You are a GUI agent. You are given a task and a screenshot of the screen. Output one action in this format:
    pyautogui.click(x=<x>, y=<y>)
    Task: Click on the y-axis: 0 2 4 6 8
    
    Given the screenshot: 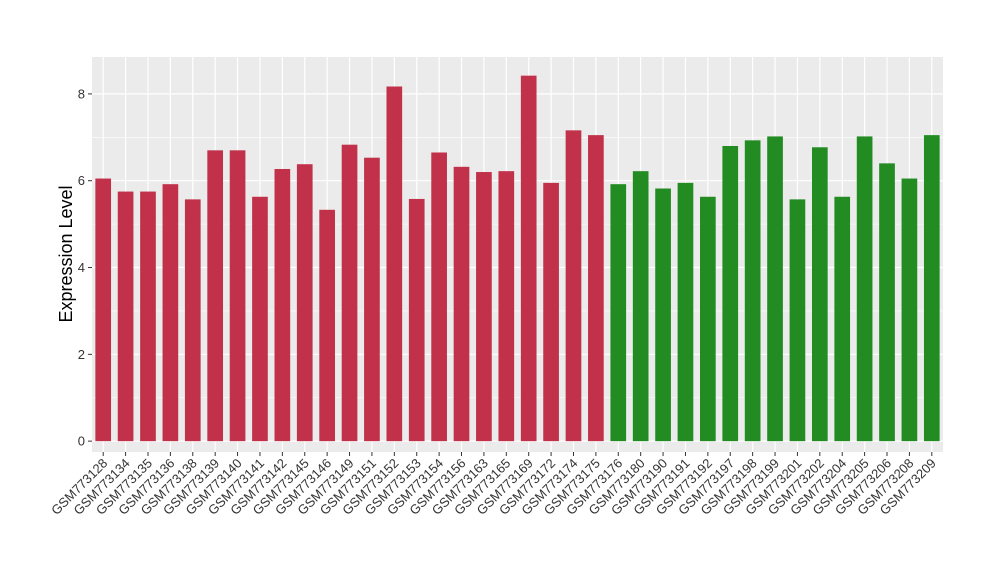 What is the action you would take?
    pyautogui.click(x=85, y=267)
    